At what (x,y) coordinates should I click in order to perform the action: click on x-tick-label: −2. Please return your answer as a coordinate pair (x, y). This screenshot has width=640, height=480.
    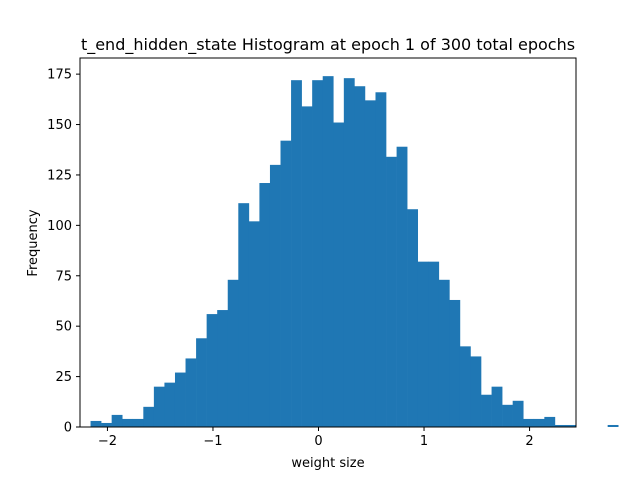
    Looking at the image, I should click on (107, 441).